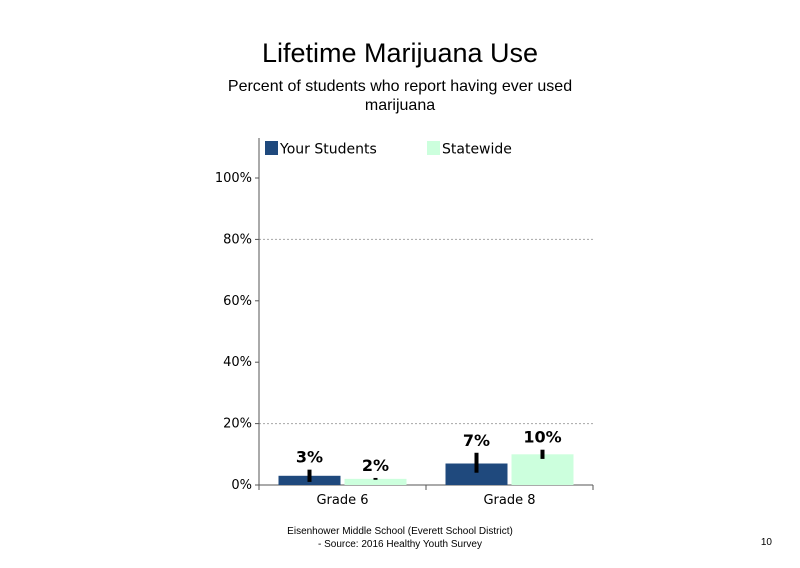 The height and width of the screenshot is (568, 800). Describe the element at coordinates (237, 301) in the screenshot. I see `y-tick-label: 60%` at that location.